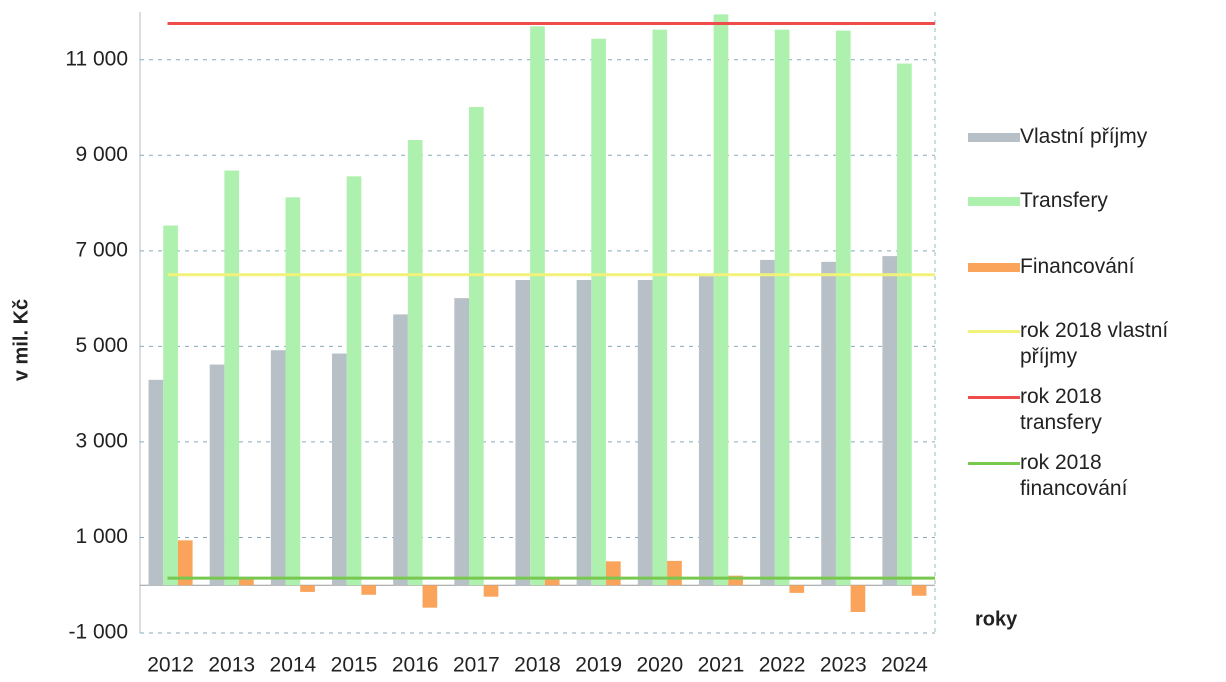 Image resolution: width=1226 pixels, height=682 pixels. Describe the element at coordinates (101, 440) in the screenshot. I see `y-tick-label: 3 000` at that location.